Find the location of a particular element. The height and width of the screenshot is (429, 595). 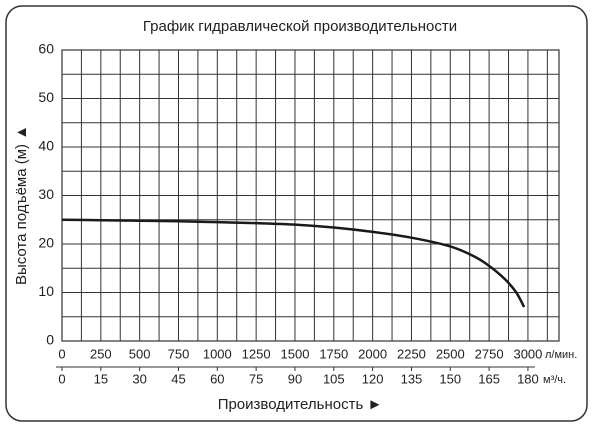

x-unit: л/мин. is located at coordinates (561, 355).